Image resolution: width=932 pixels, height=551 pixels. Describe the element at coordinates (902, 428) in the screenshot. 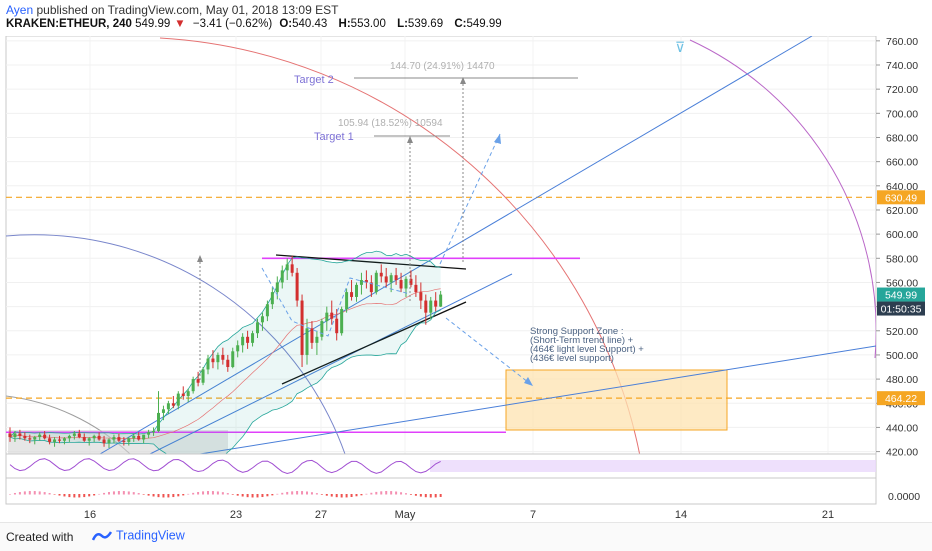

I see `price-tick-label: 440.00` at that location.